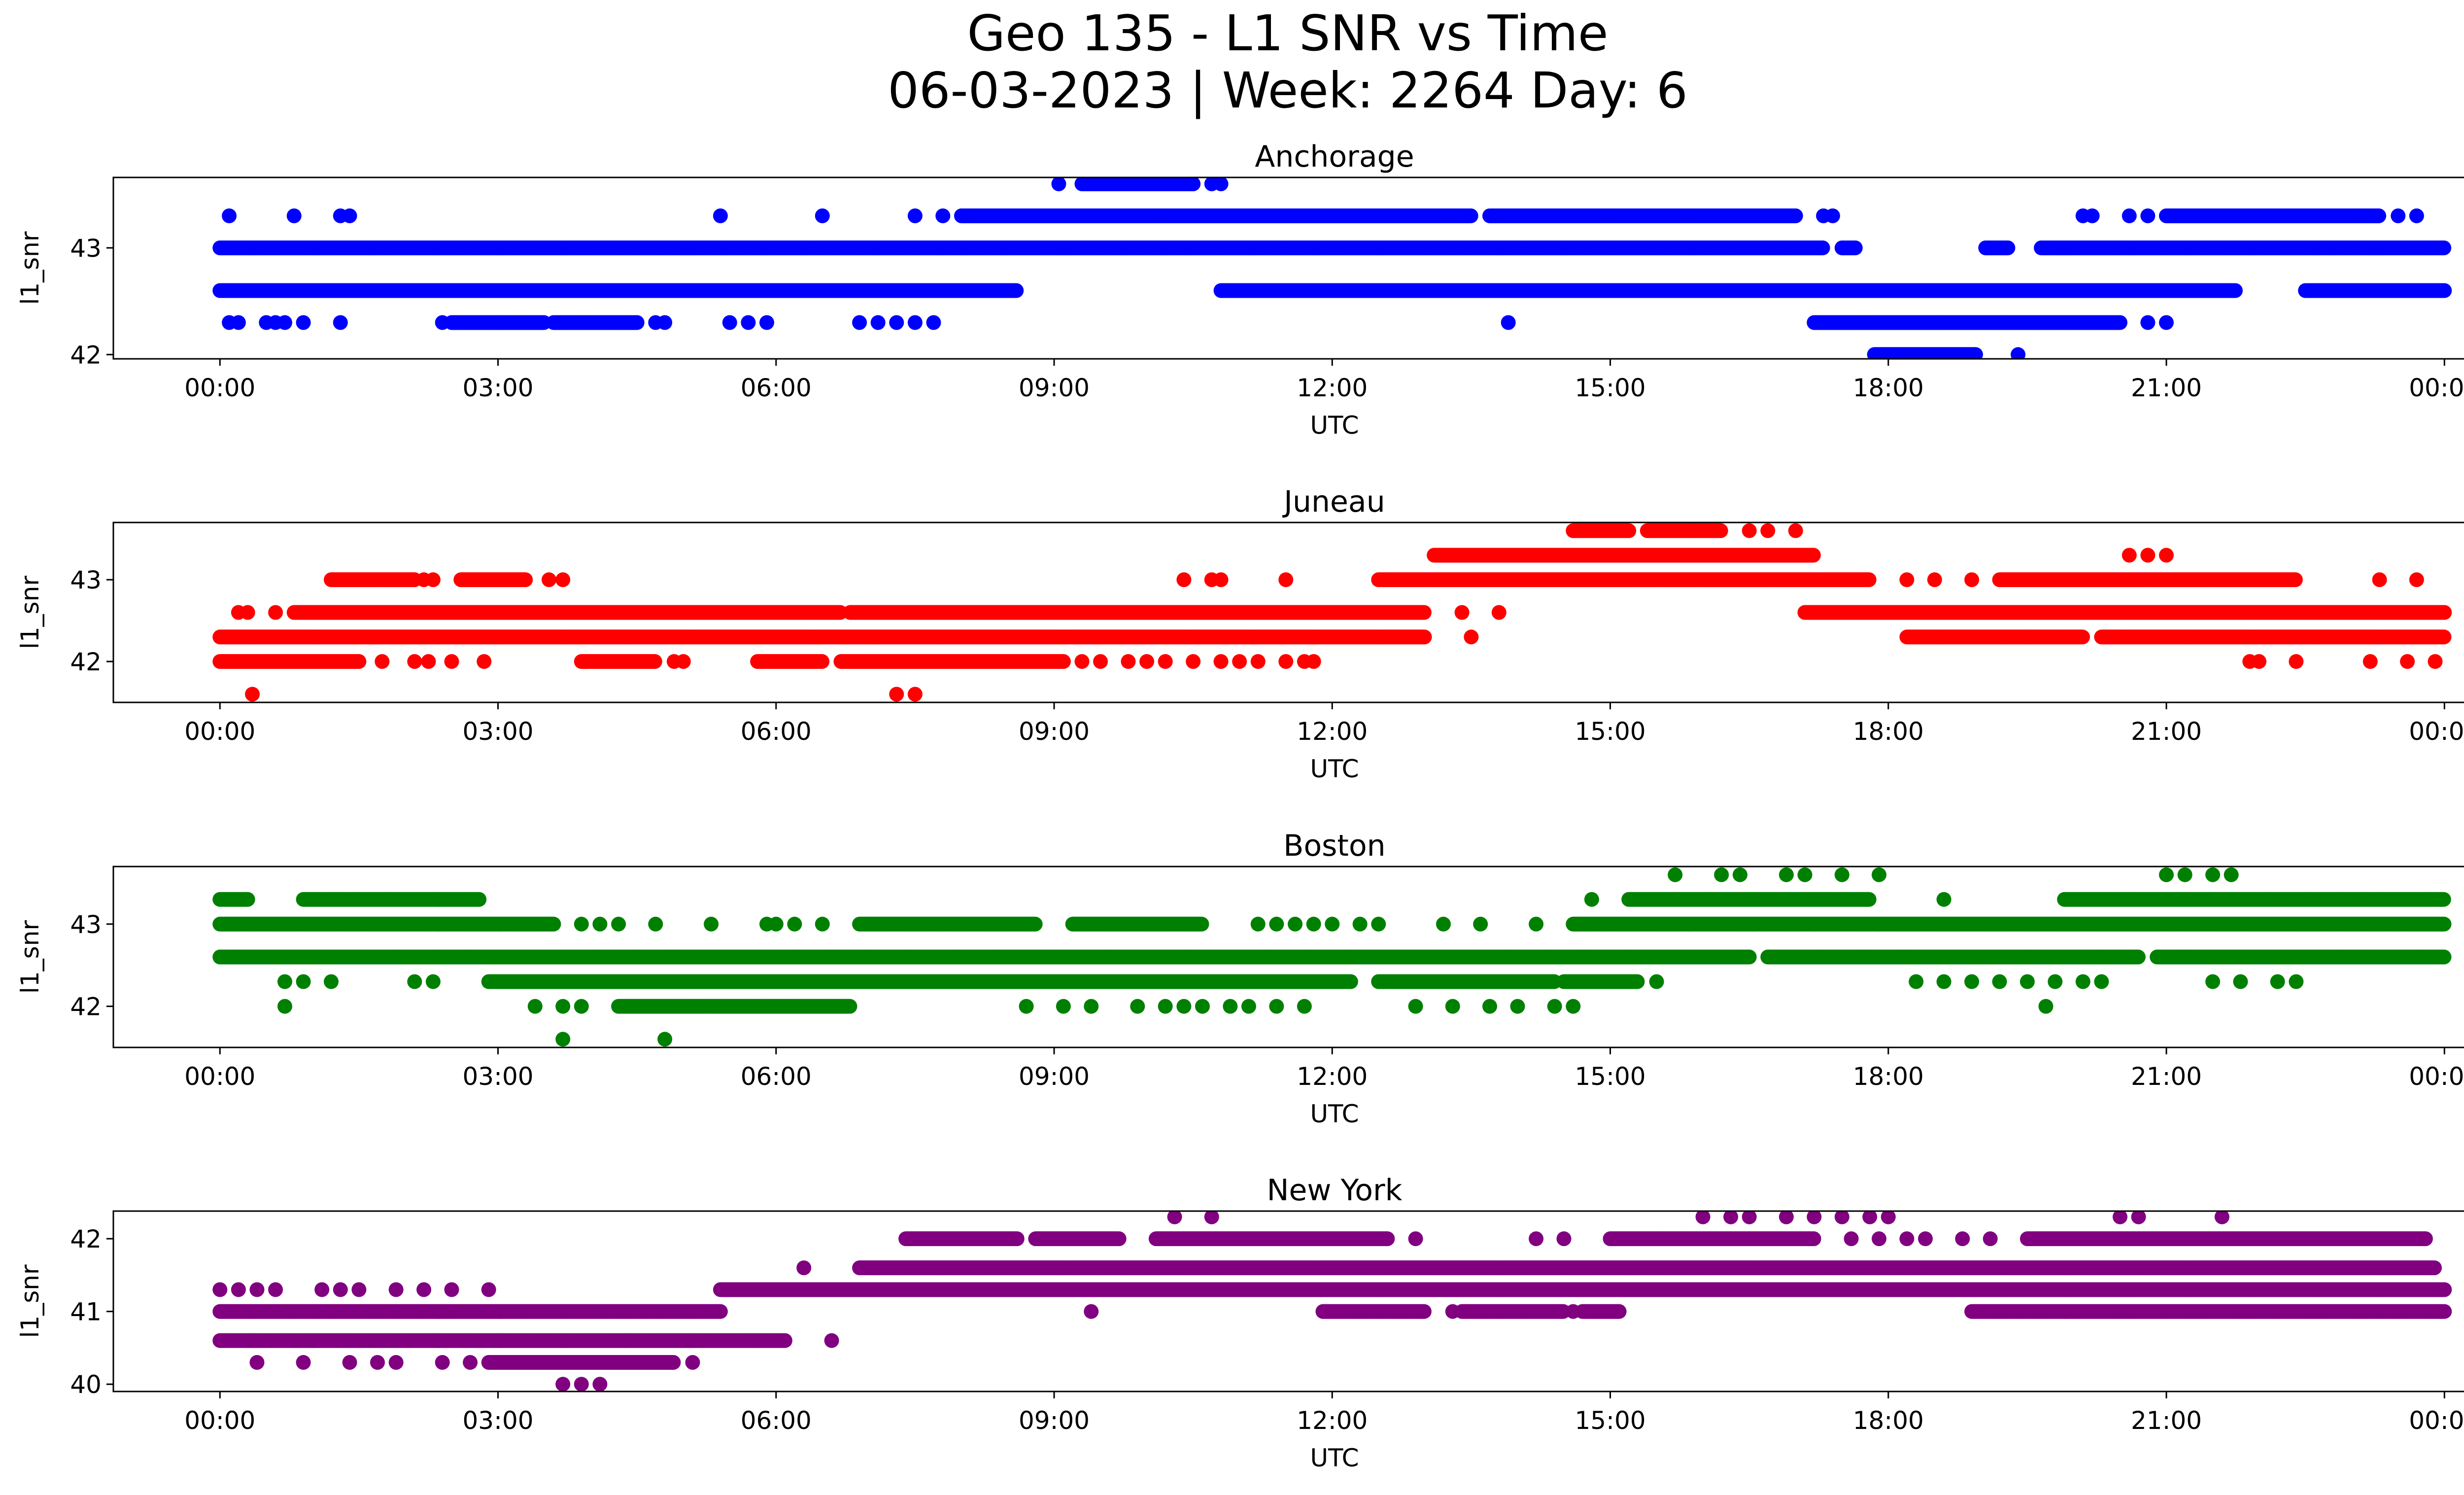 Image resolution: width=2464 pixels, height=1495 pixels. What do you see at coordinates (1287, 33) in the screenshot?
I see `figure-title-line1: Geo 135 - L1 SNR vs Time` at bounding box center [1287, 33].